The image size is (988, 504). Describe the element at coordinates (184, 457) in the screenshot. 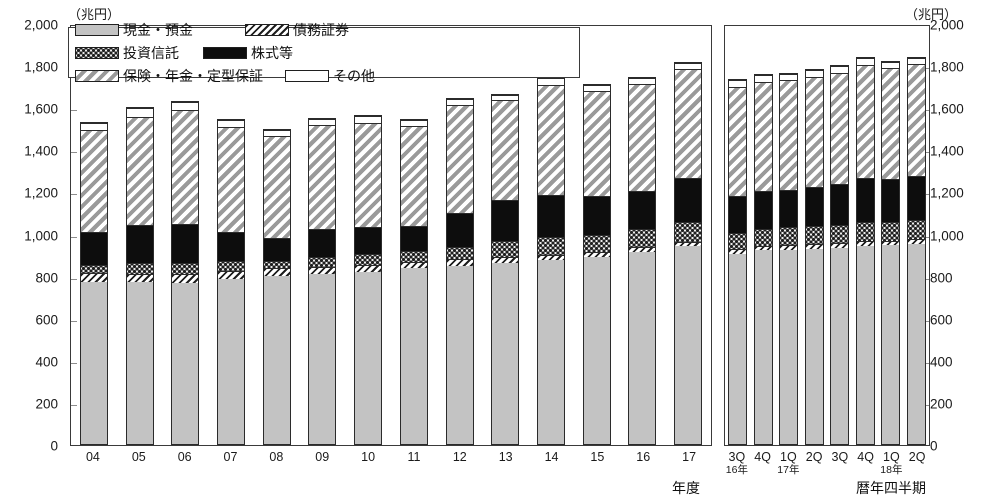

I see `x-axis-label: 06` at that location.